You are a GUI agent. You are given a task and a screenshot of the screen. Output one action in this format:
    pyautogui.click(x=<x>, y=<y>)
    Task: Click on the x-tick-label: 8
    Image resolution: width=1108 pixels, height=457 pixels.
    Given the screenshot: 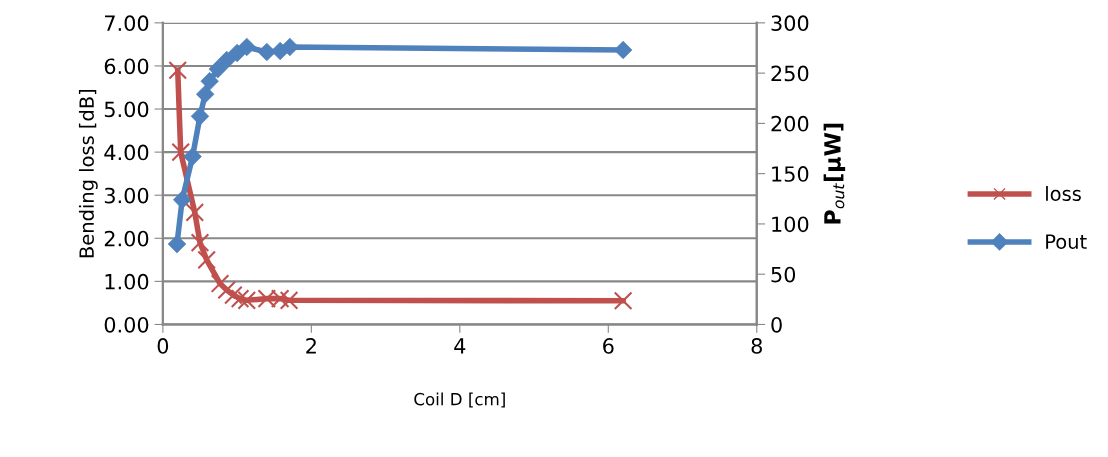 What is the action you would take?
    pyautogui.click(x=756, y=346)
    